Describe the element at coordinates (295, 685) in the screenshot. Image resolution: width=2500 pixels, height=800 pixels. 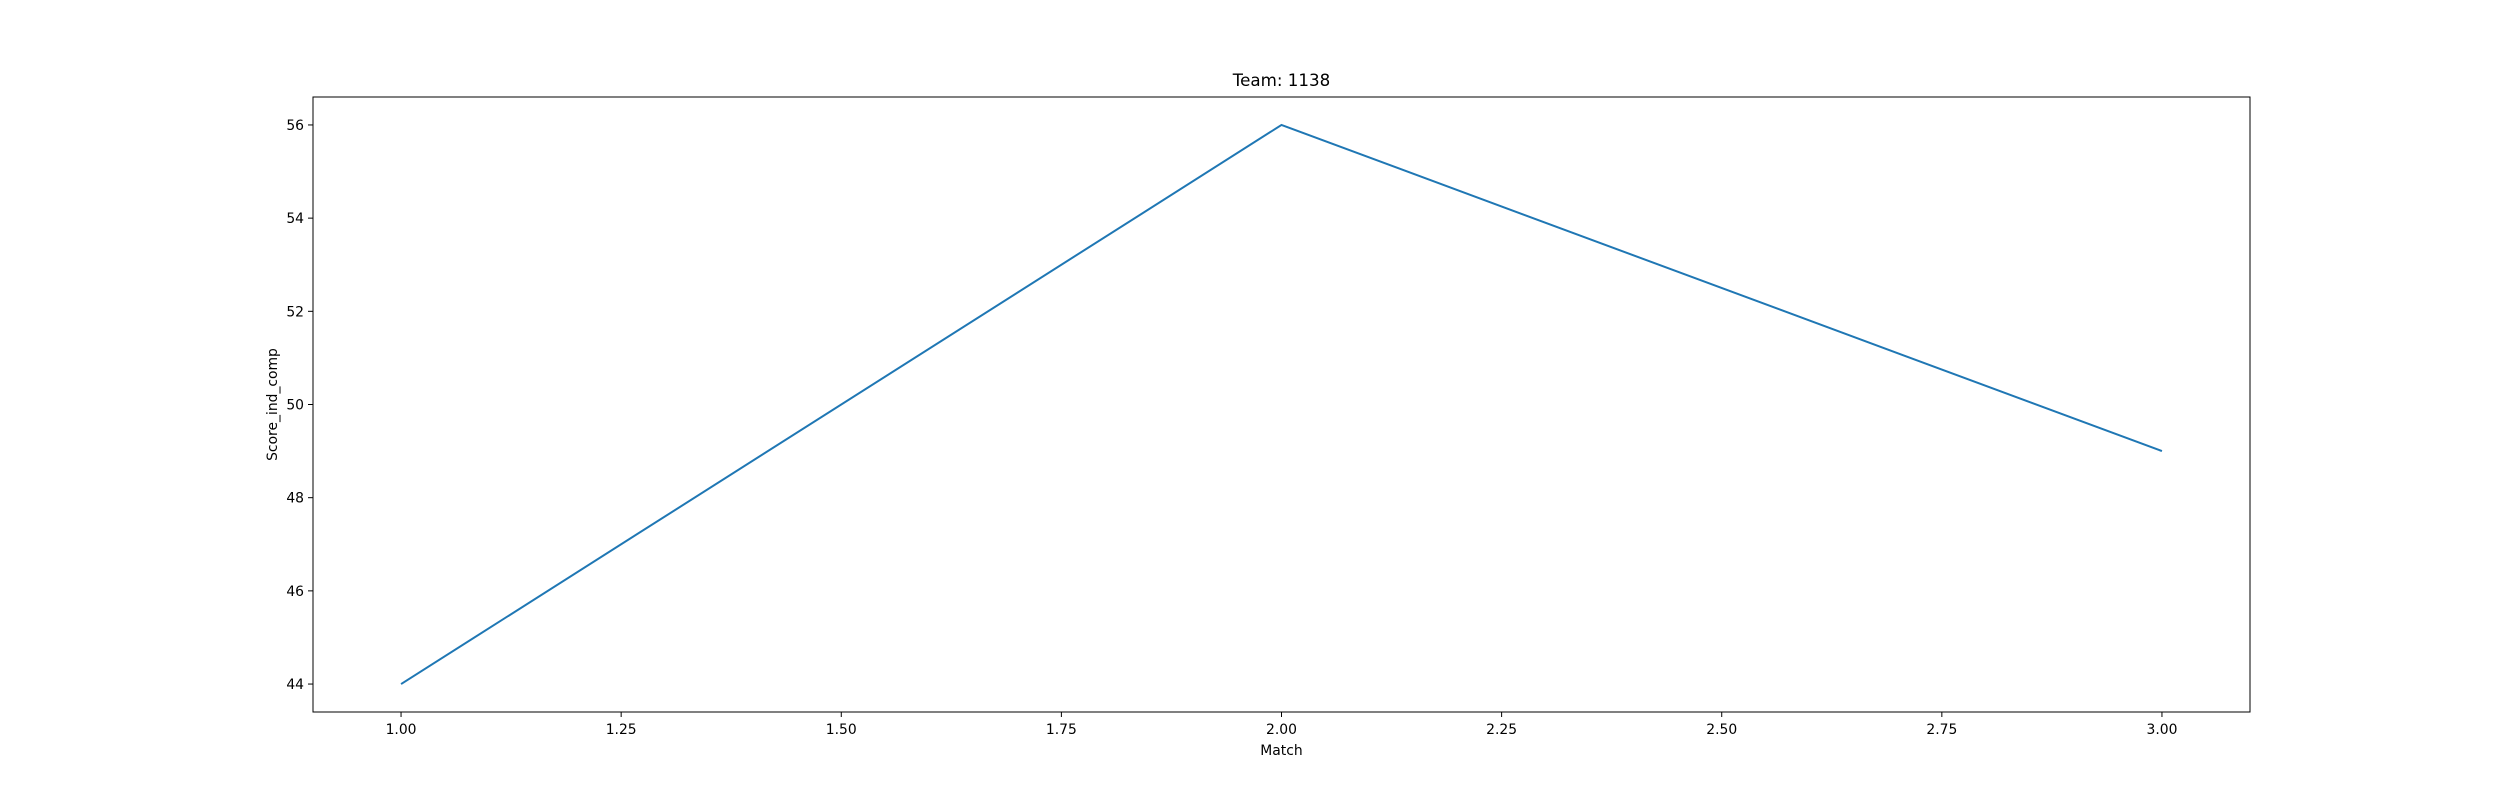
I see `y-tick-label: 44` at that location.